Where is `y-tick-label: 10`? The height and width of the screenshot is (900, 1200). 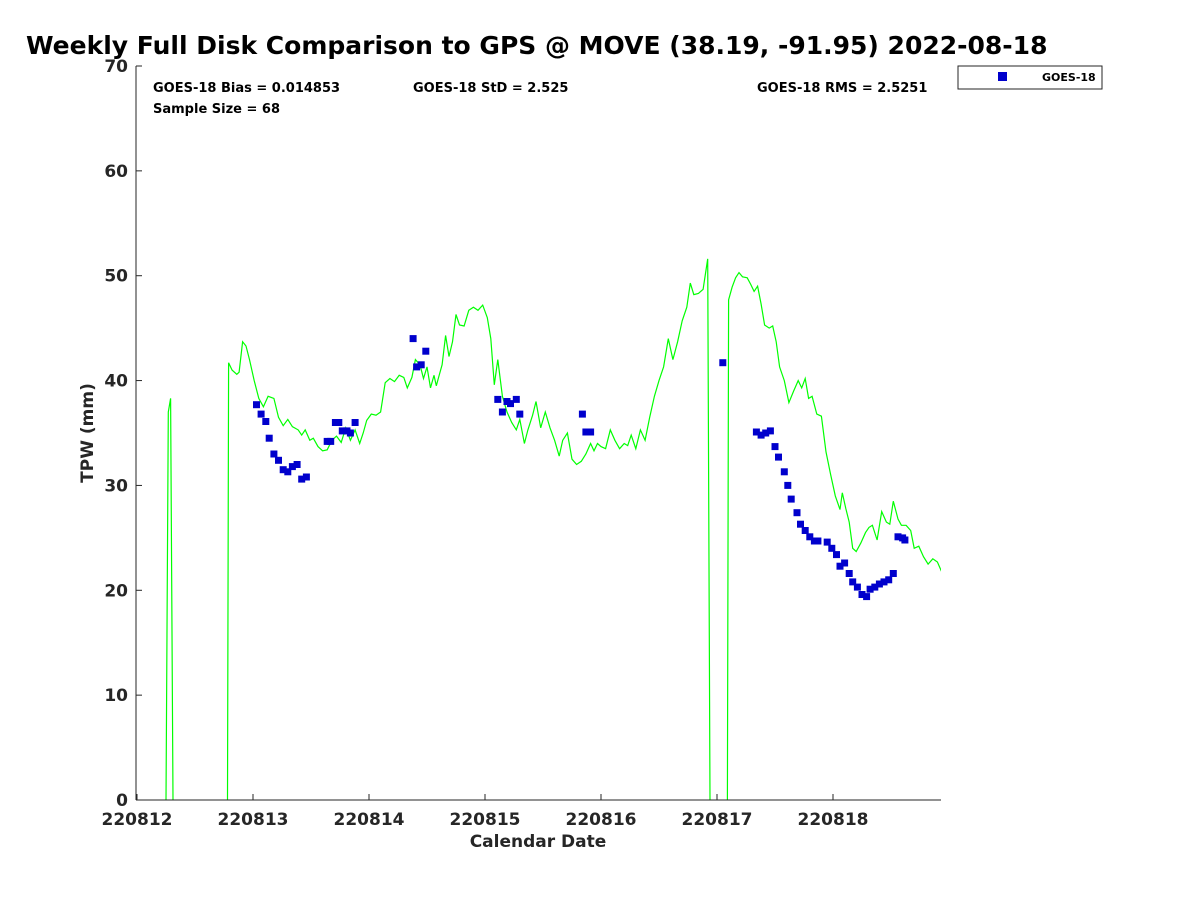
y-tick-label: 10 is located at coordinates (116, 696).